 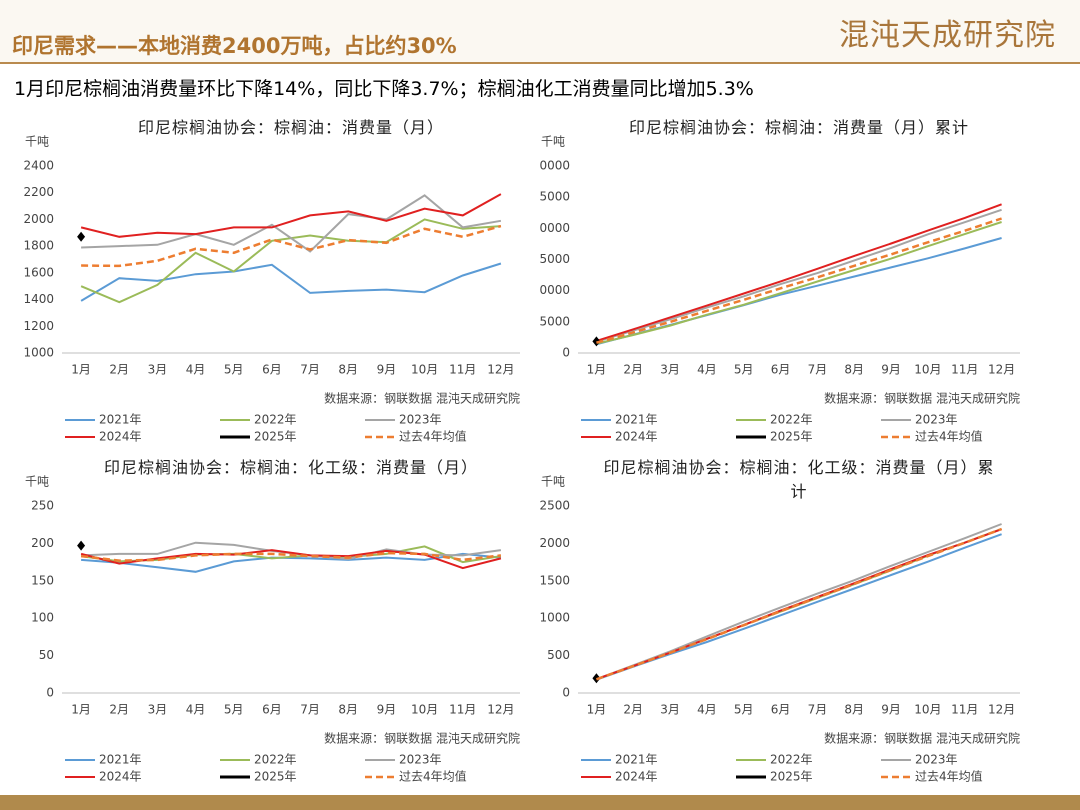 I want to click on y-tick-label: 20000, so click(x=555, y=228).